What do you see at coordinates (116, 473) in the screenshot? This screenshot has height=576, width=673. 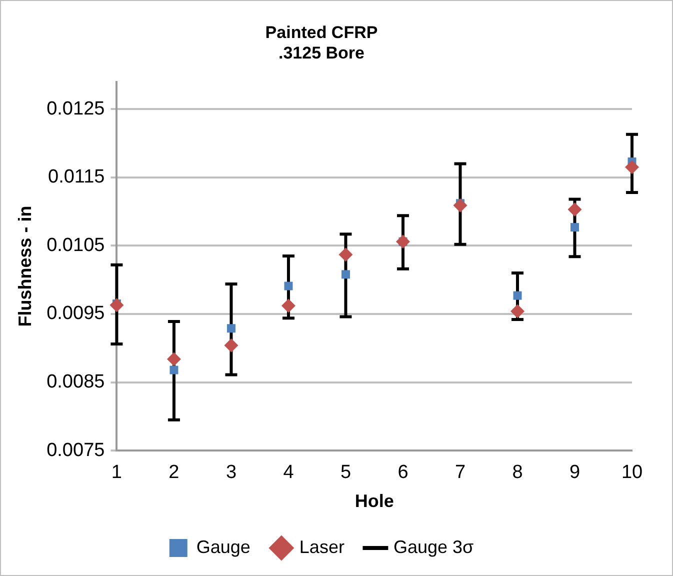 I see `x-tick-label: 1` at bounding box center [116, 473].